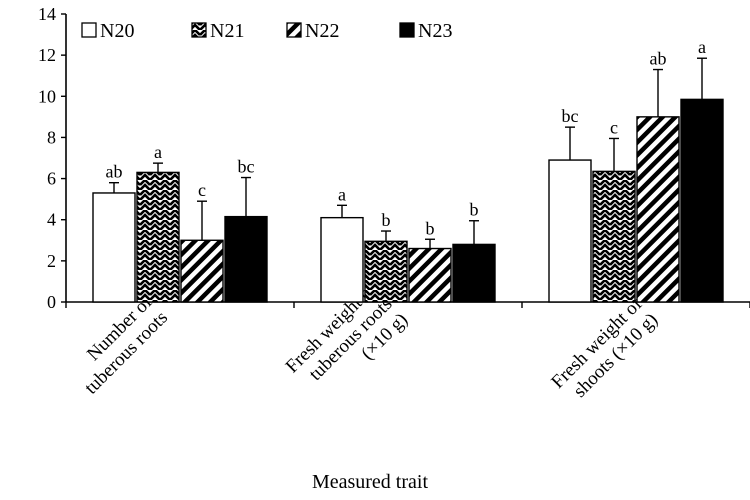  Describe the element at coordinates (51, 137) in the screenshot. I see `y-tick-label: 8` at that location.